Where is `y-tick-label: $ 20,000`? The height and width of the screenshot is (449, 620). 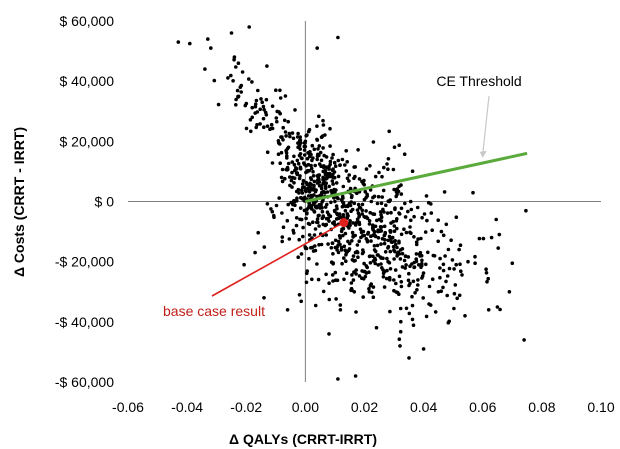 y-tick-label: $ 20,000 is located at coordinates (87, 141).